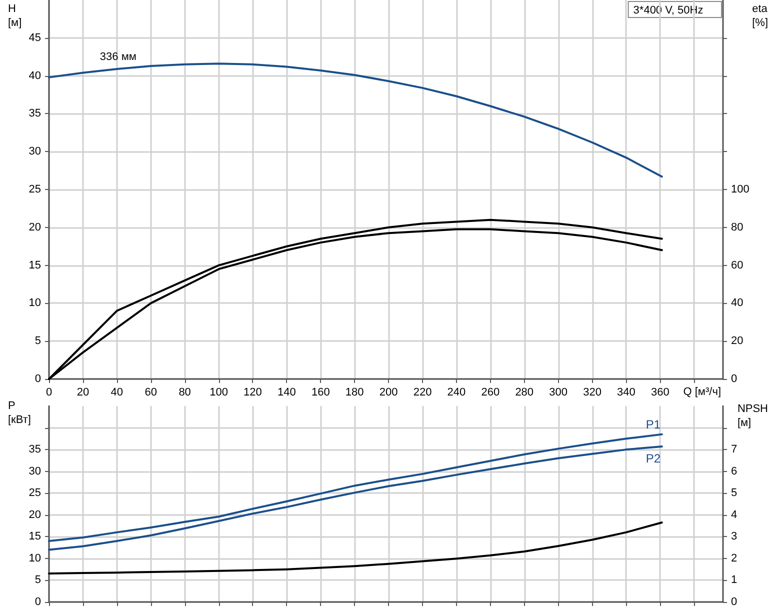 This screenshot has width=774, height=611. I want to click on y2-tick-label: 1, so click(734, 580).